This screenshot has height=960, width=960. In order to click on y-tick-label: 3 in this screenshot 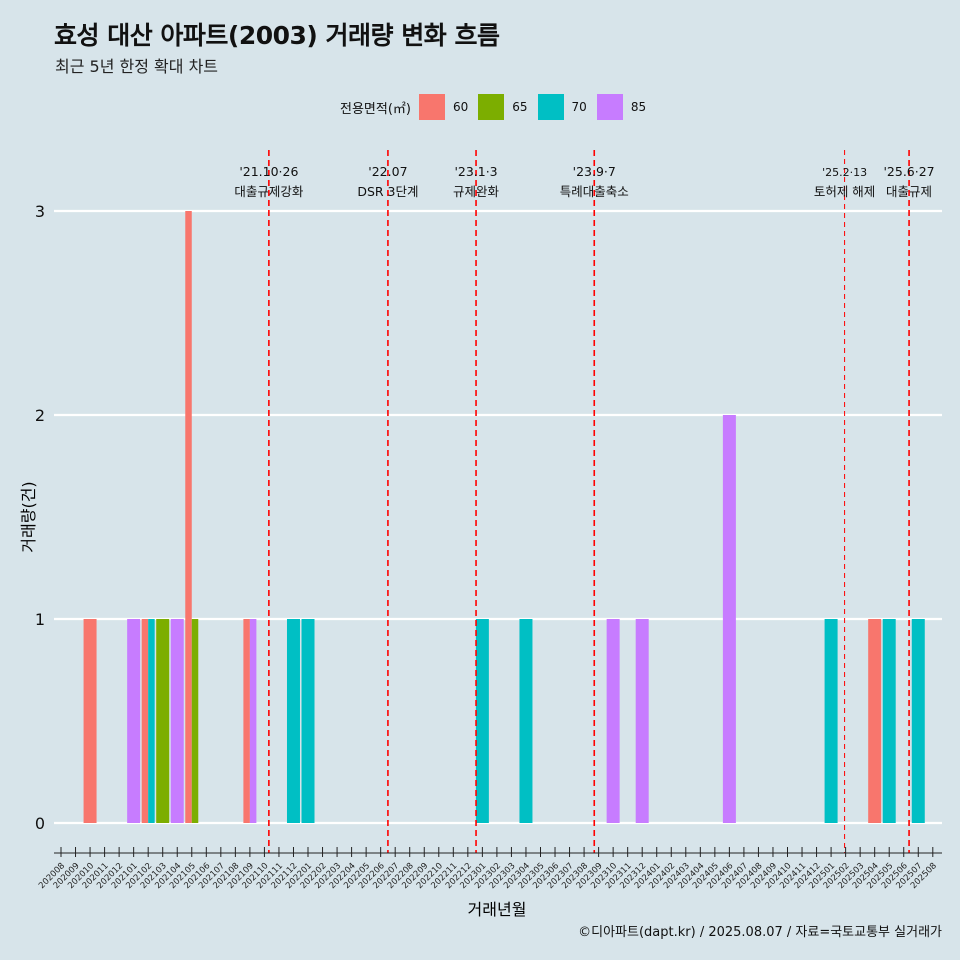, I will do `click(40, 211)`.